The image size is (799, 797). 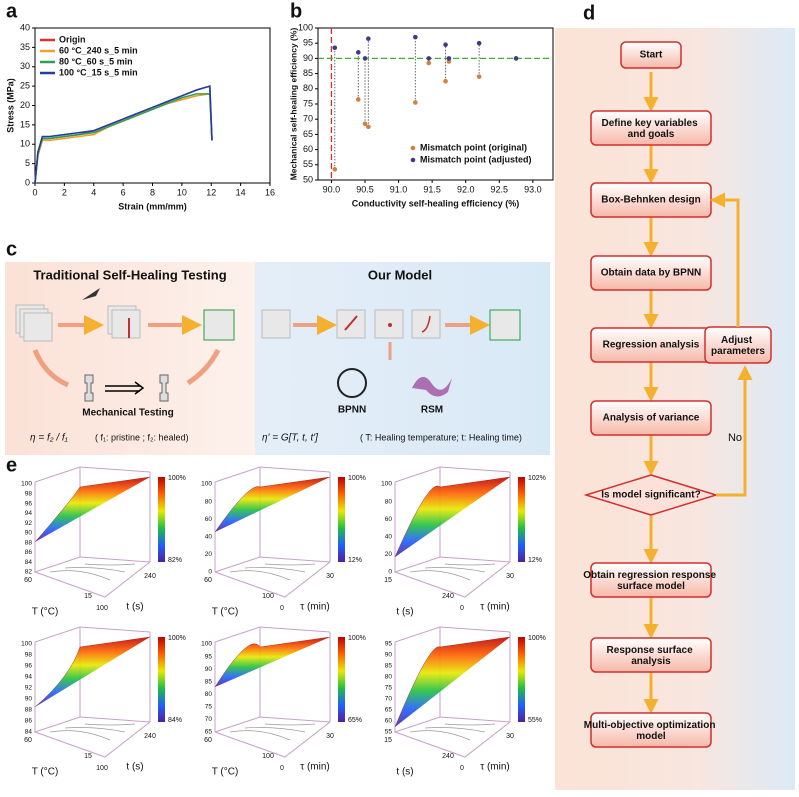 What do you see at coordinates (182, 192) in the screenshot?
I see `x-tick-label: 10` at bounding box center [182, 192].